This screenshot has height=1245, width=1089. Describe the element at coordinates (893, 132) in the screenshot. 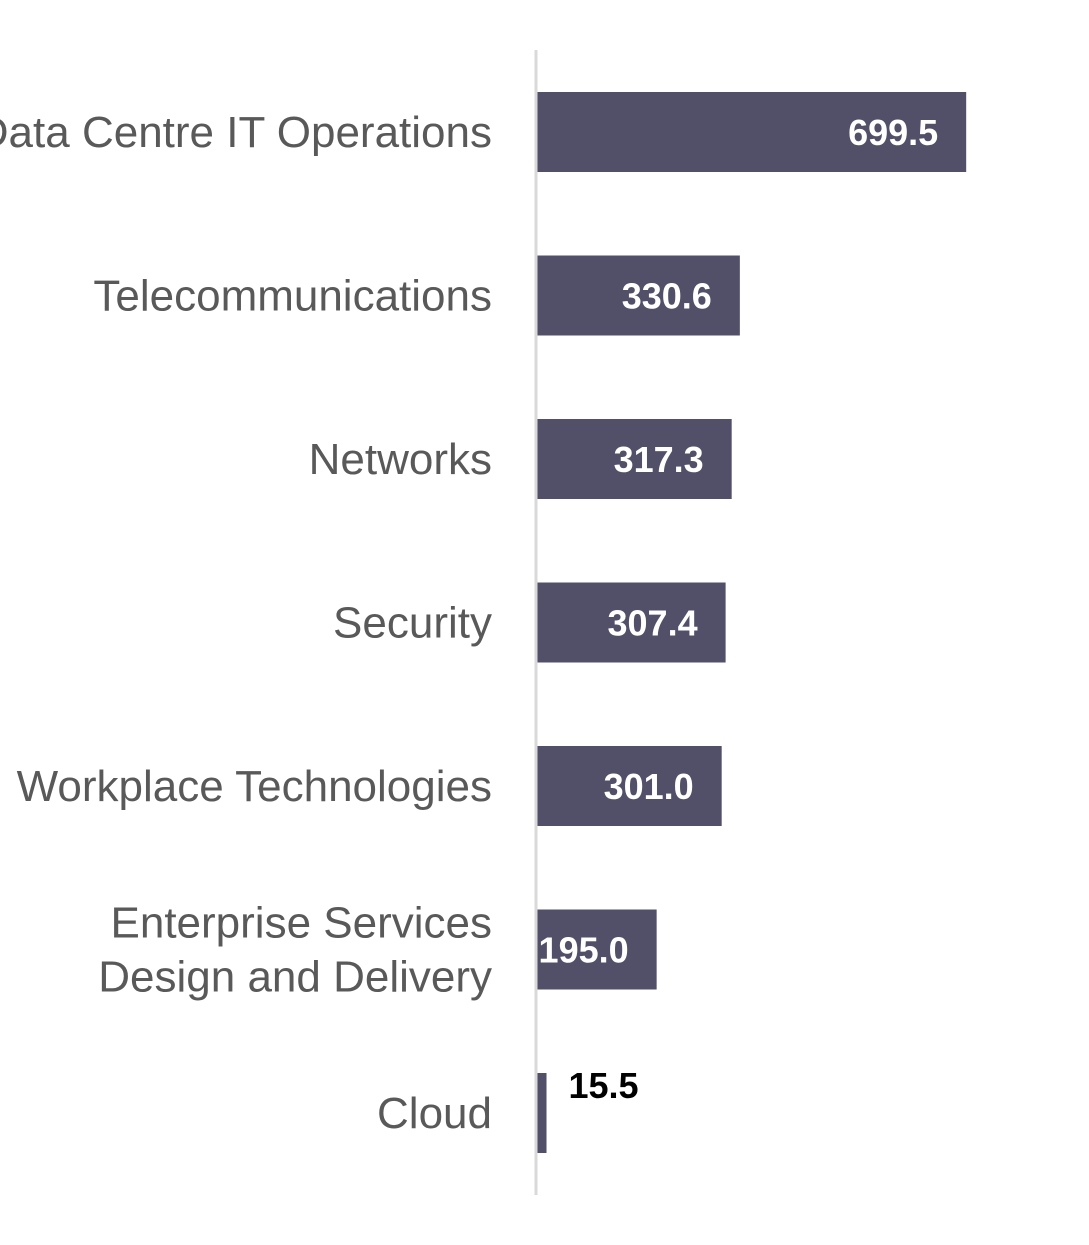

I see `data-label: 699.5` at that location.